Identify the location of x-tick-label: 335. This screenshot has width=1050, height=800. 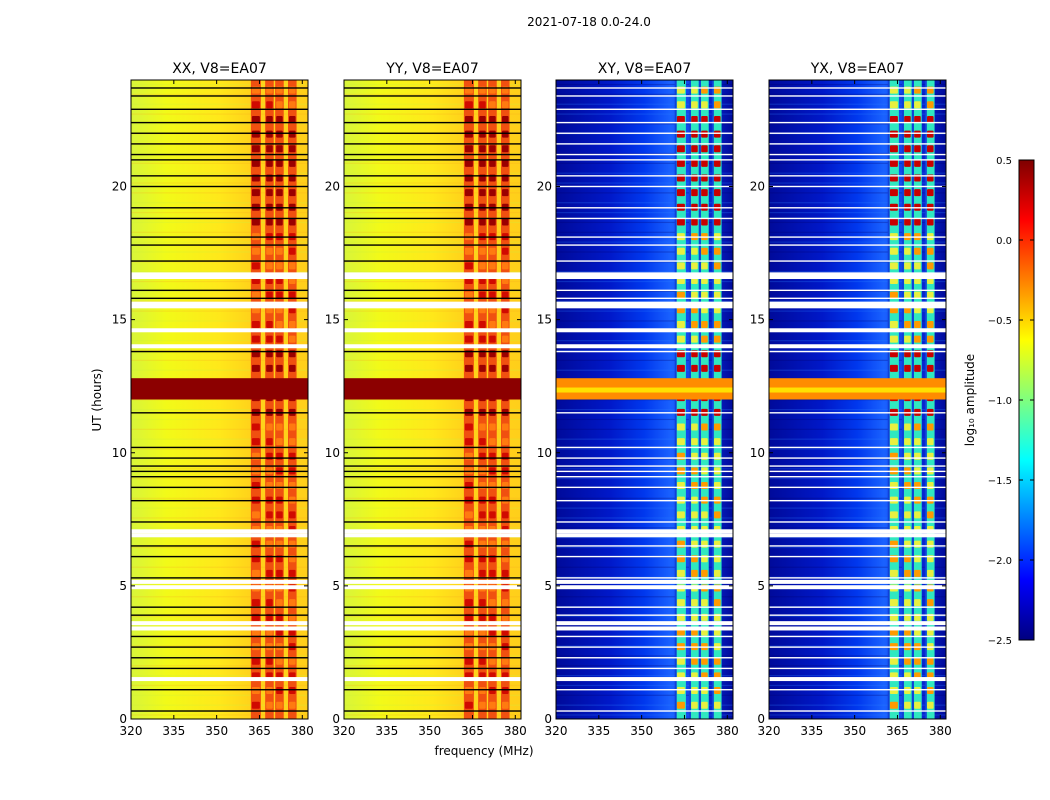
(811, 731).